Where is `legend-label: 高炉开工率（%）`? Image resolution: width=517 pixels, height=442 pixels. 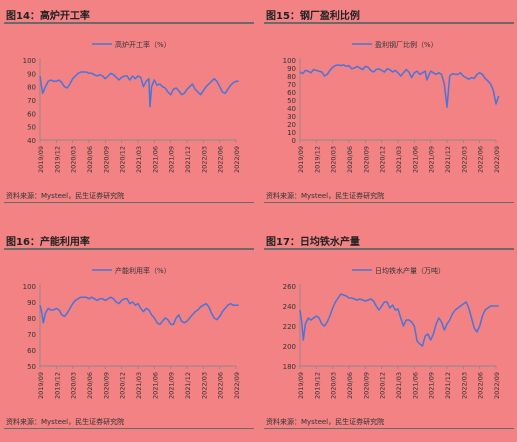
legend-label: 高炉开工率（%） is located at coordinates (143, 44).